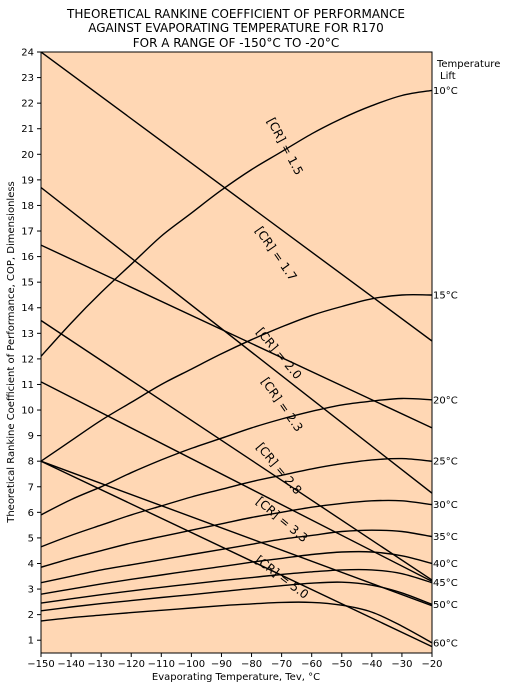 The image size is (507, 689). Describe the element at coordinates (448, 76) in the screenshot. I see `legend-title-line-2: Lift` at that location.